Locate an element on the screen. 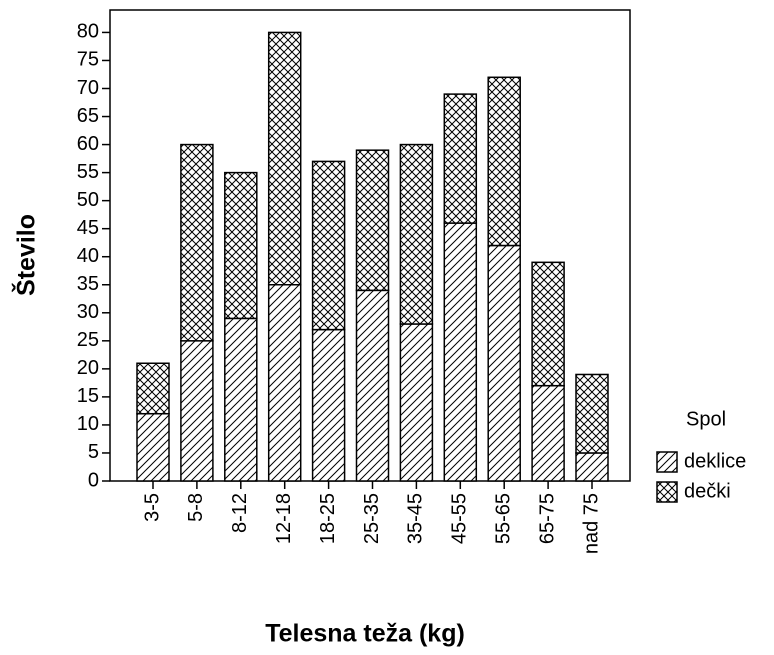 This screenshot has height=655, width=774. y-tick-label: 60 is located at coordinates (88, 144).